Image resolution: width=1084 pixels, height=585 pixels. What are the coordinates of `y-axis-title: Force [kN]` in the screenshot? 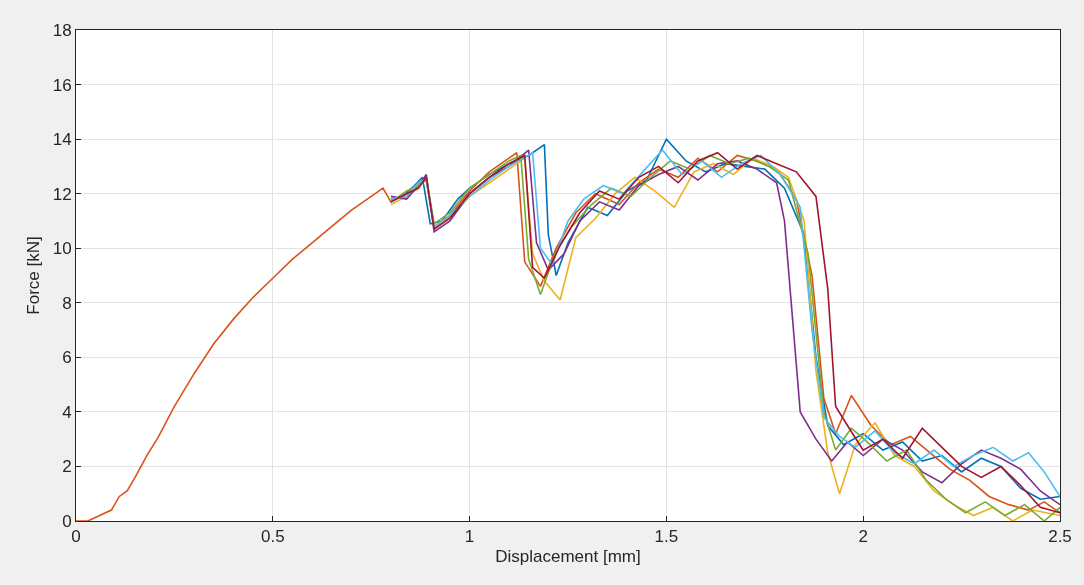 It's located at (34, 275).